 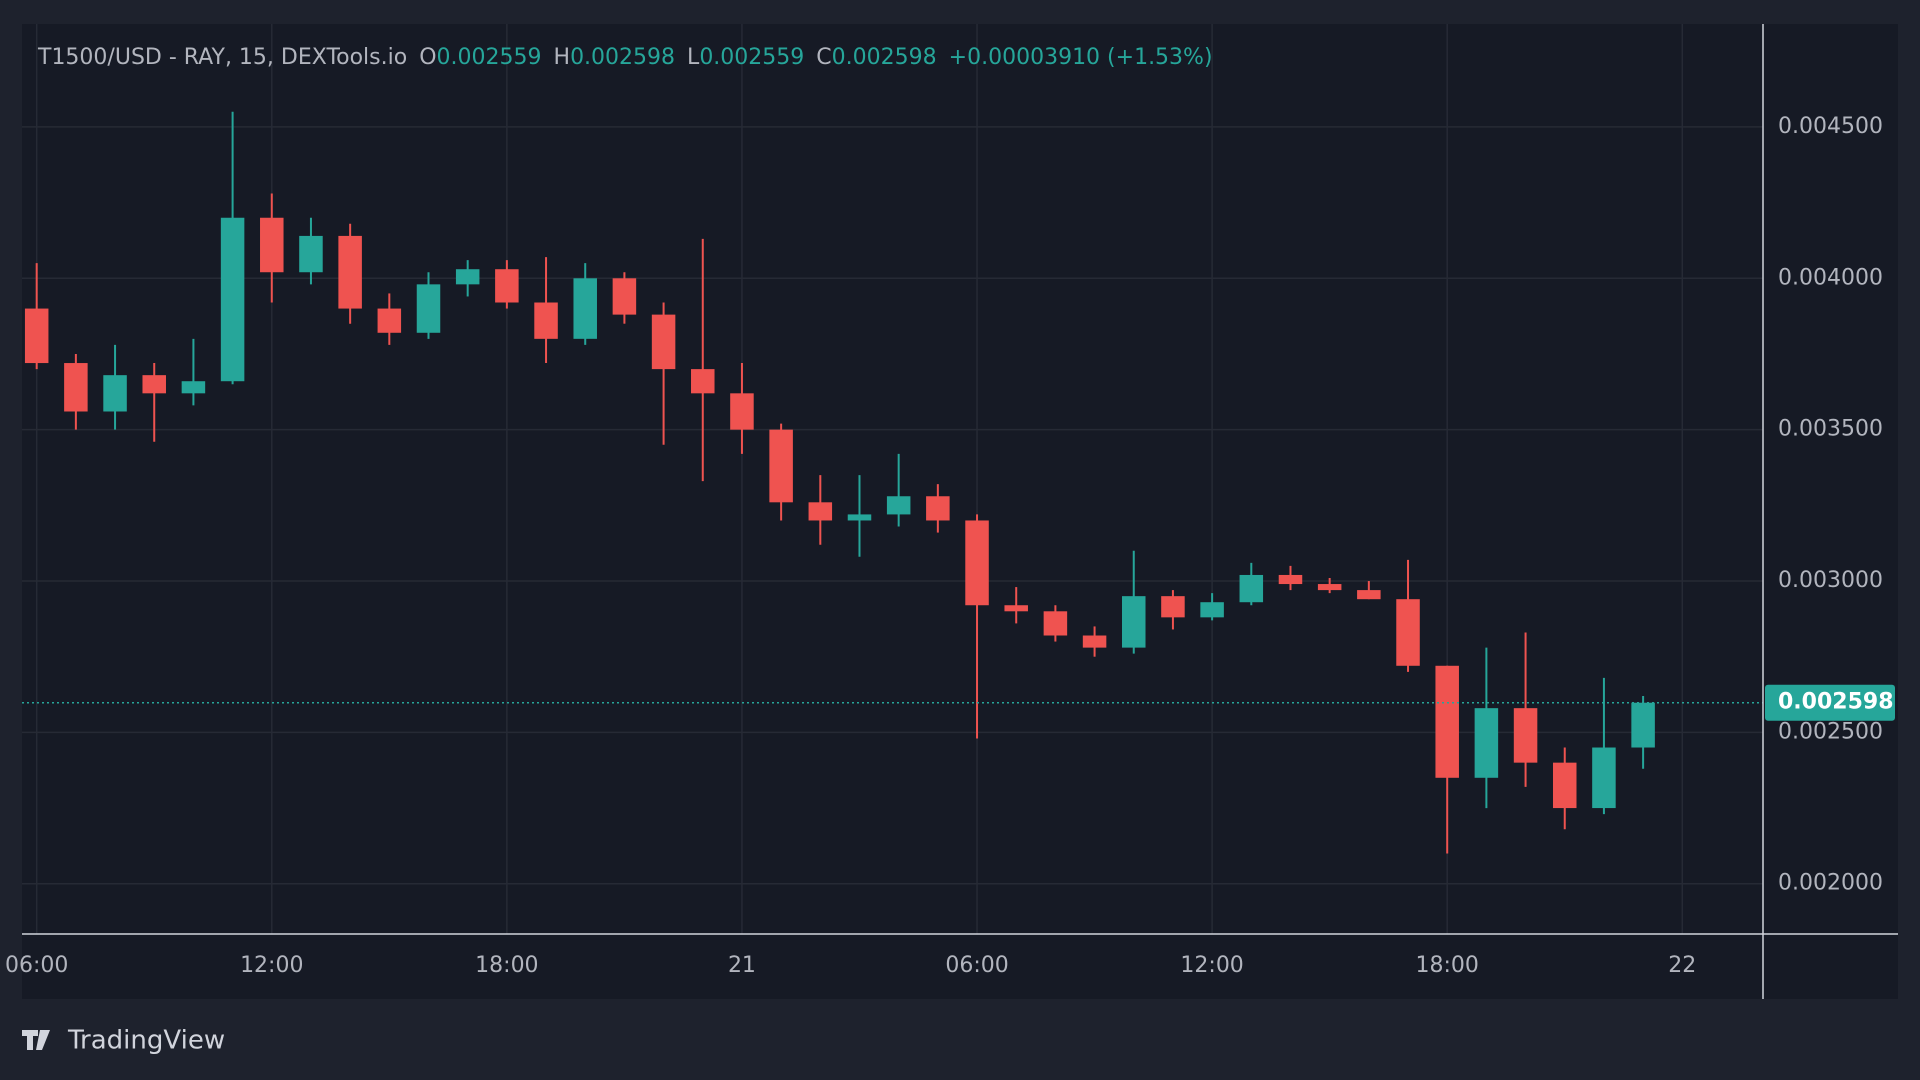 I want to click on y-tick-label: 0.004000, so click(x=1830, y=277).